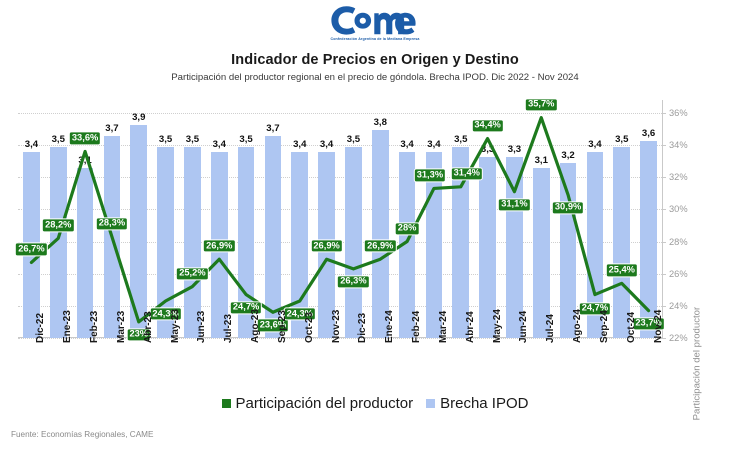 The image size is (750, 458). I want to click on x-axis-label-Abr-24: Abr-24, so click(470, 327).